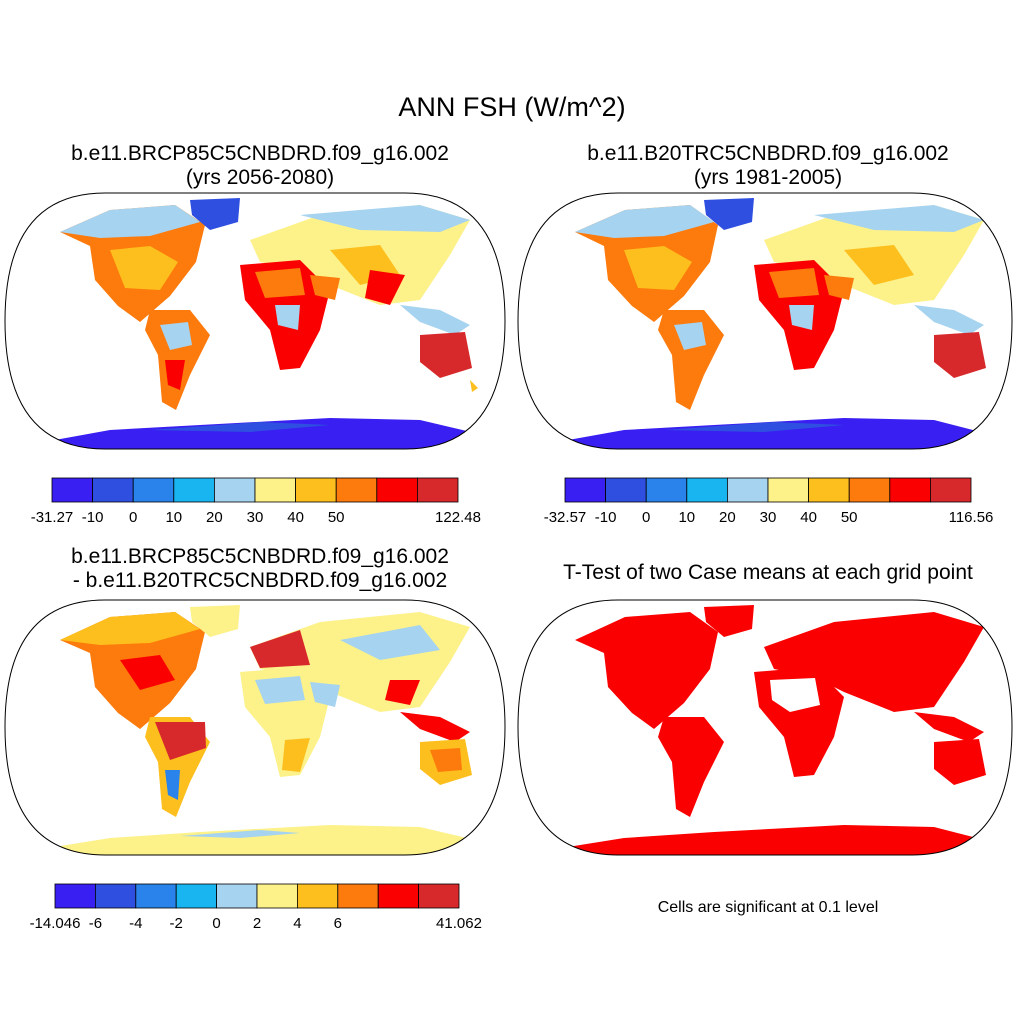 The width and height of the screenshot is (1024, 1024). Describe the element at coordinates (971, 517) in the screenshot. I see `colorbar-tick-label: 116.56` at that location.